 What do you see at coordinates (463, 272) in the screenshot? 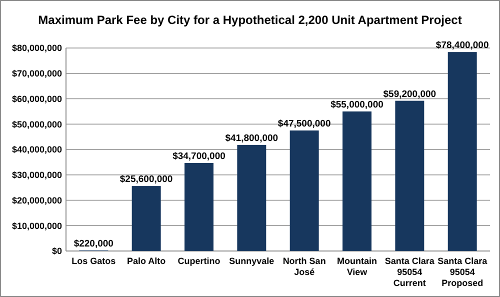
I see `x-tick-label: Santa Clara 95054 Proposed` at bounding box center [463, 272].